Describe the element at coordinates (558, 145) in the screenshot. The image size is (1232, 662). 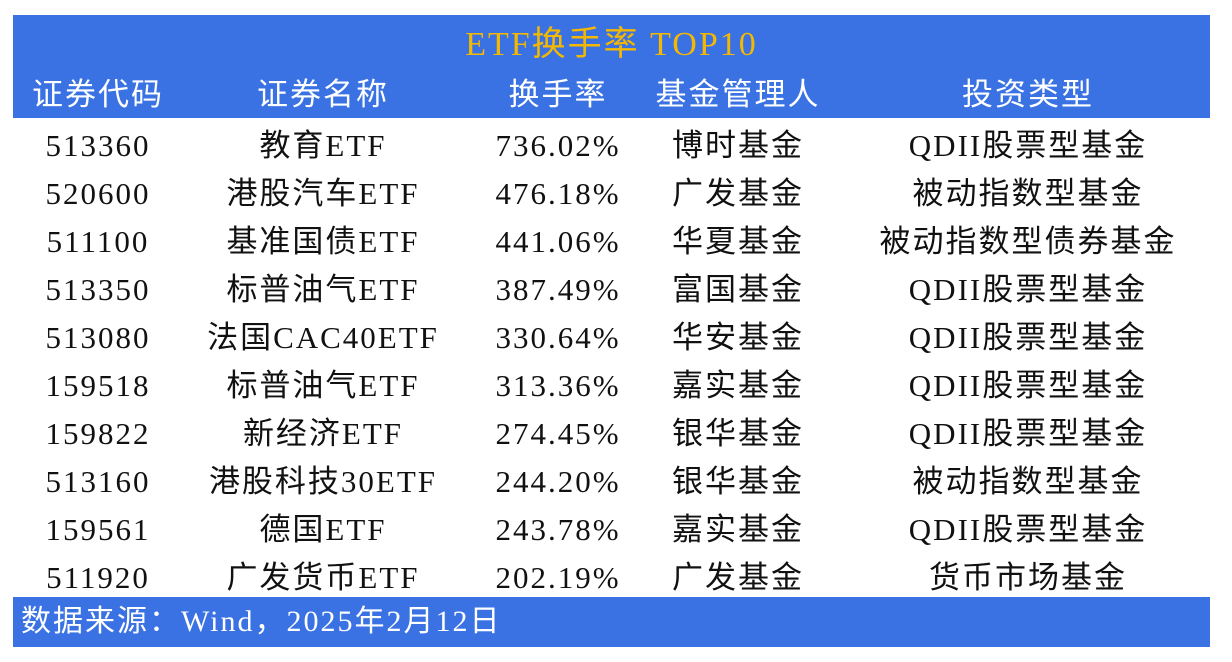
I see `cell-turnover: 736.02%` at that location.